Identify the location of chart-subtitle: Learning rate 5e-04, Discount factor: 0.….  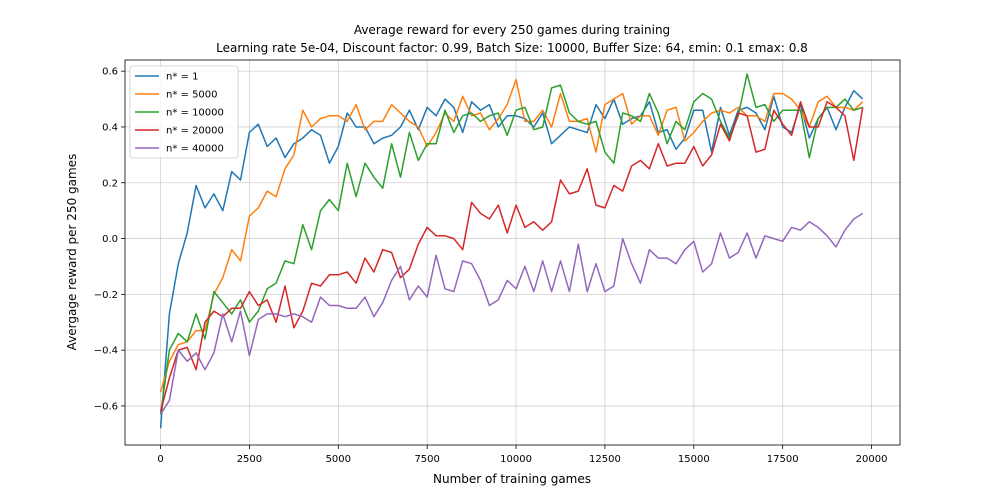
(512, 48).